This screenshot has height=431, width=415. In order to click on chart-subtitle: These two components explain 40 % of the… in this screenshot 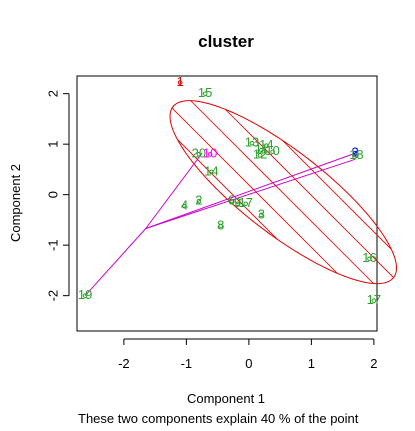, I will do `click(218, 418)`.